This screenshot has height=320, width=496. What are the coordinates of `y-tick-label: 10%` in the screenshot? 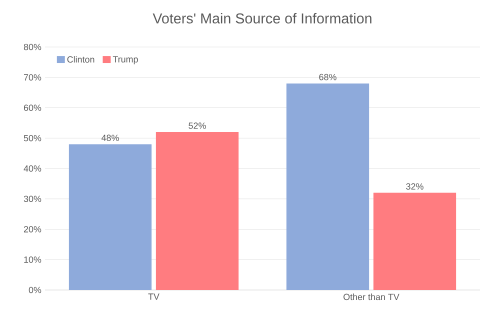 It's located at (33, 259).